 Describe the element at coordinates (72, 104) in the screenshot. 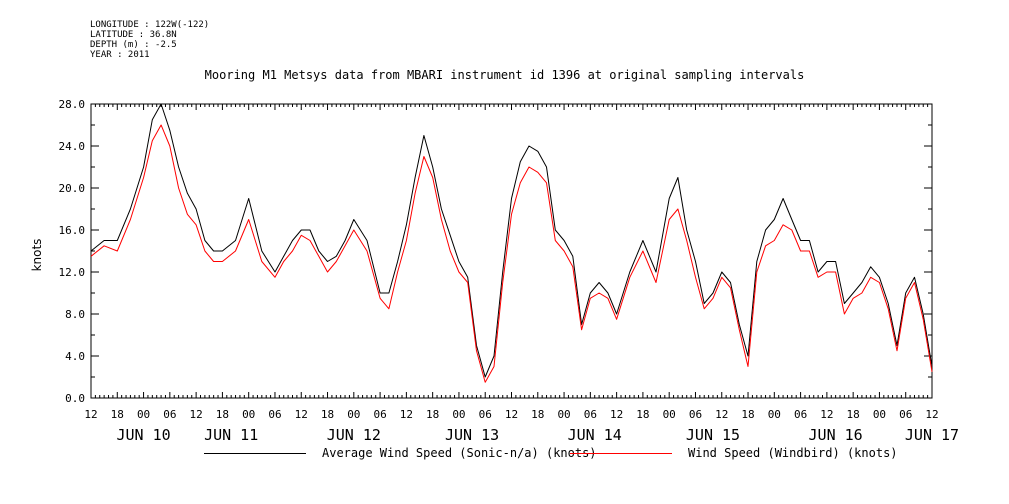

I see `y-tick-label: 28.0` at that location.